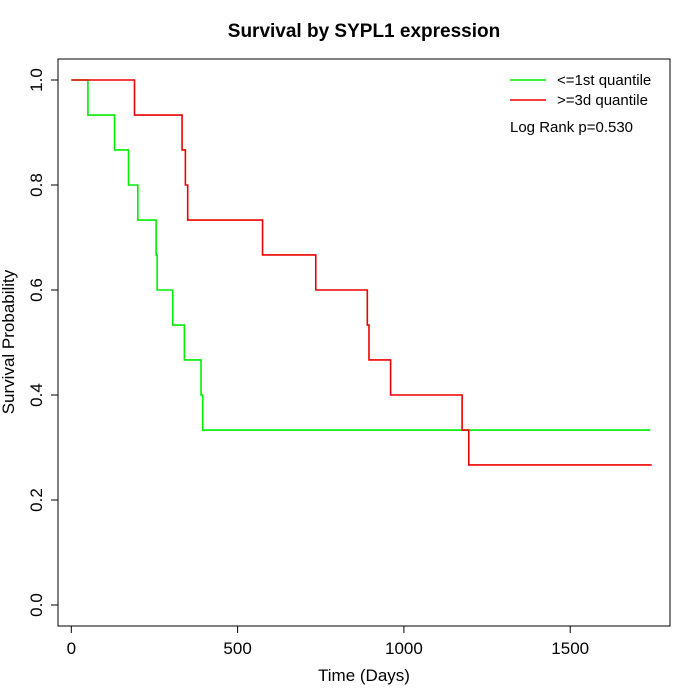 The image size is (700, 700). I want to click on x-axis-label: Time (Days), so click(364, 675).